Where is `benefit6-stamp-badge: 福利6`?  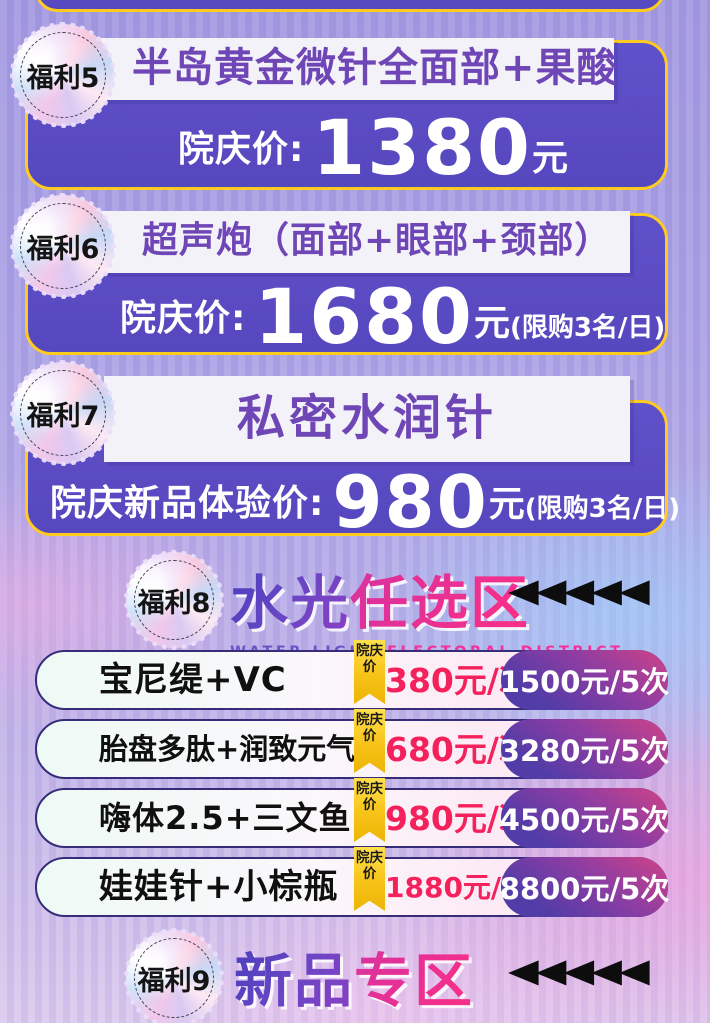
benefit6-stamp-badge: 福利6 is located at coordinates (63, 246).